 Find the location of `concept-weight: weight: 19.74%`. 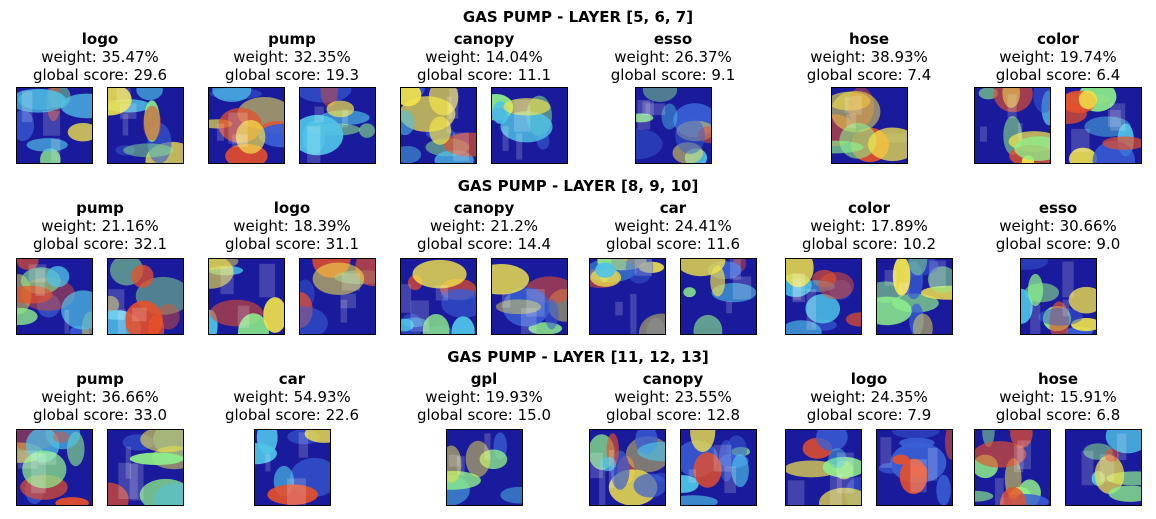

concept-weight: weight: 19.74% is located at coordinates (1058, 57).